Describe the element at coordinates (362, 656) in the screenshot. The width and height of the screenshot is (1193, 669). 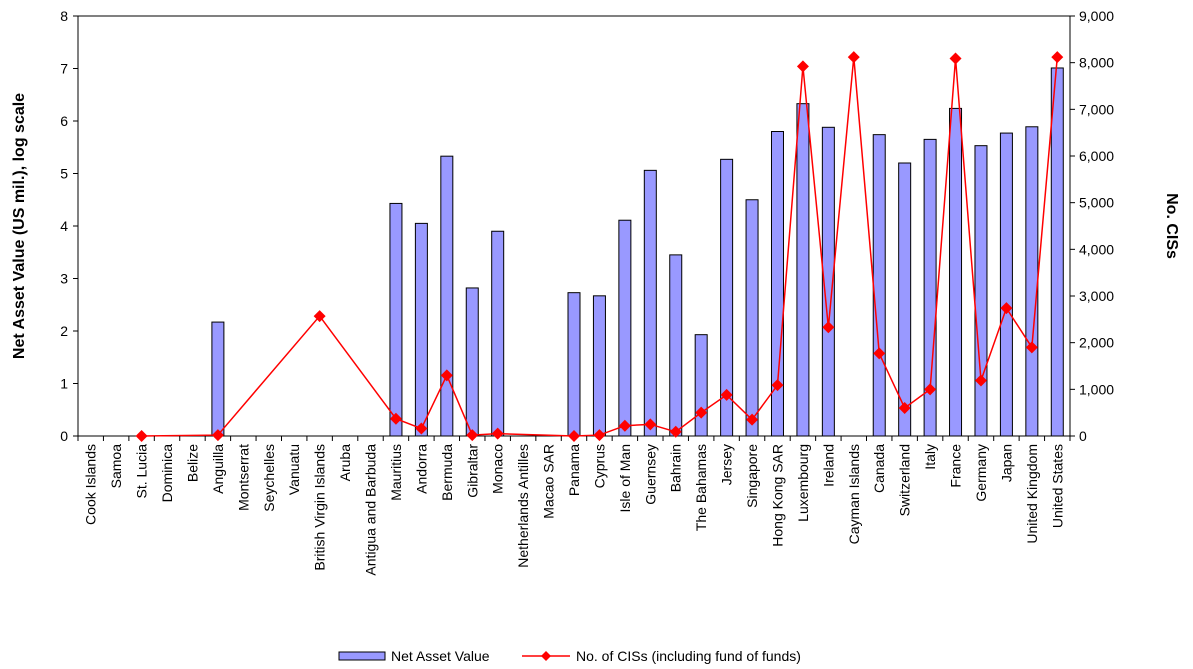
I see `legend-swatch-net-asset-value` at that location.